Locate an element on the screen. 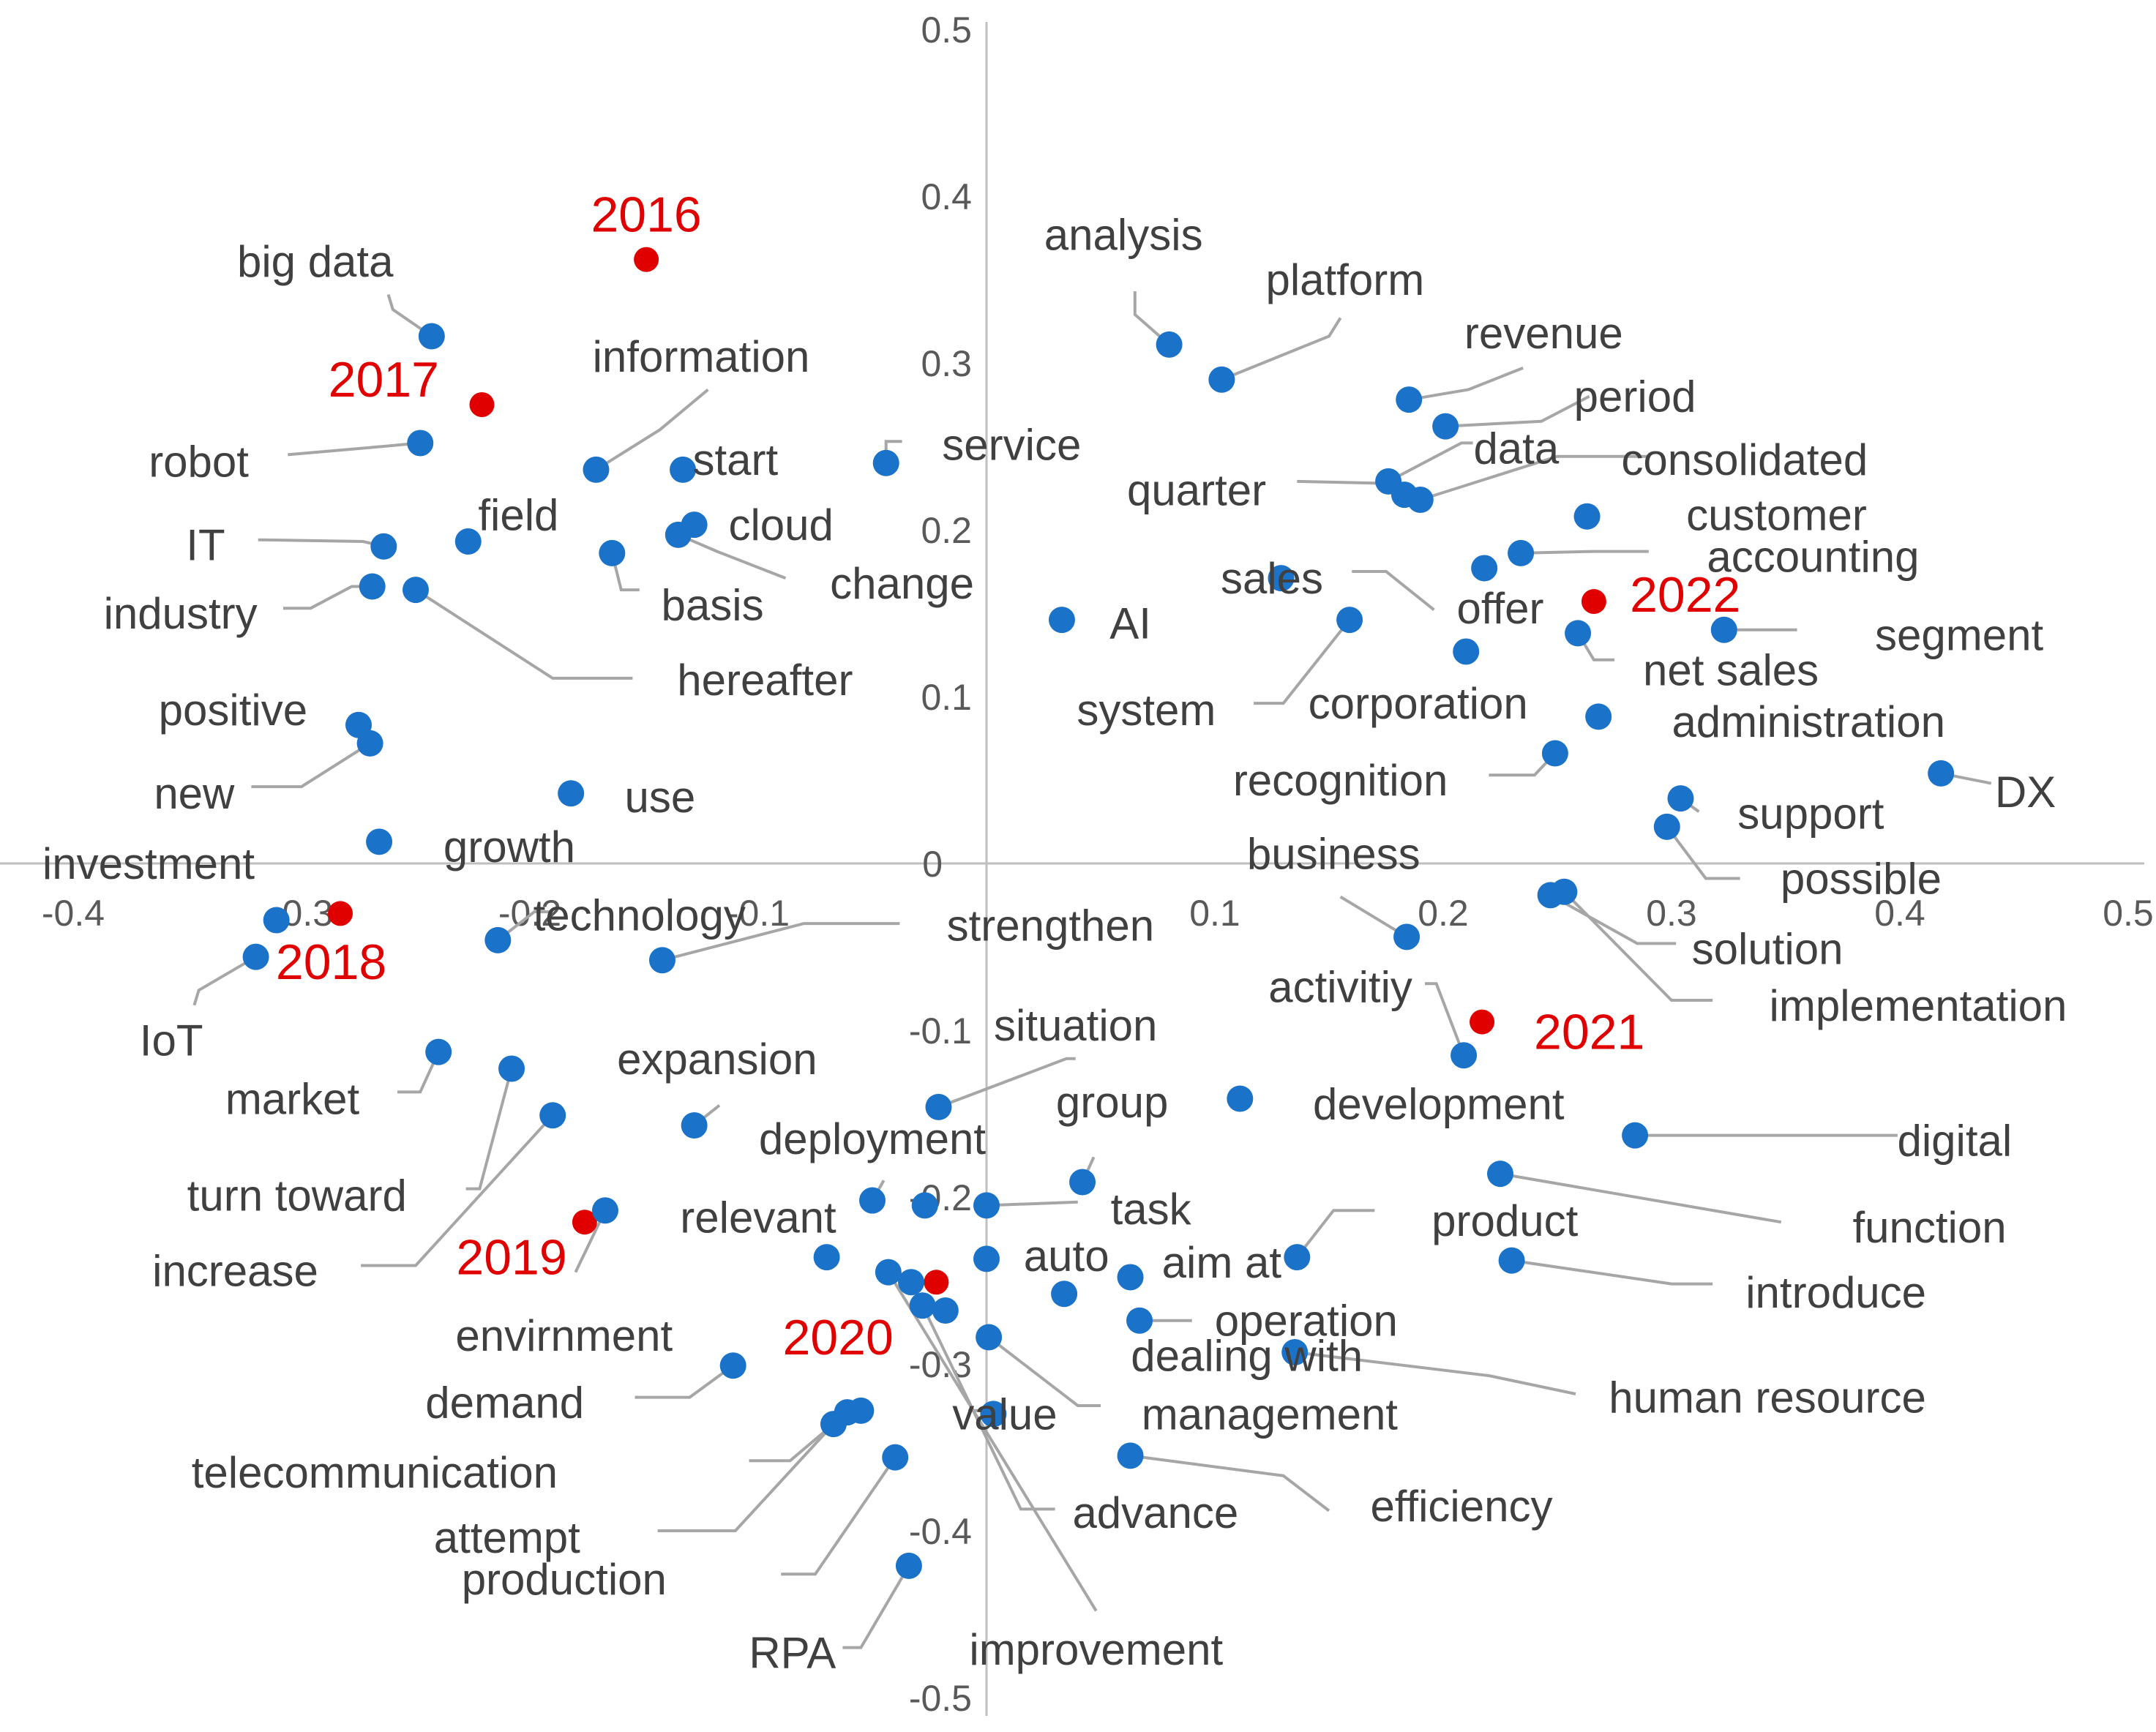 The width and height of the screenshot is (2156, 1732). year-label: 2021 is located at coordinates (1589, 1033).